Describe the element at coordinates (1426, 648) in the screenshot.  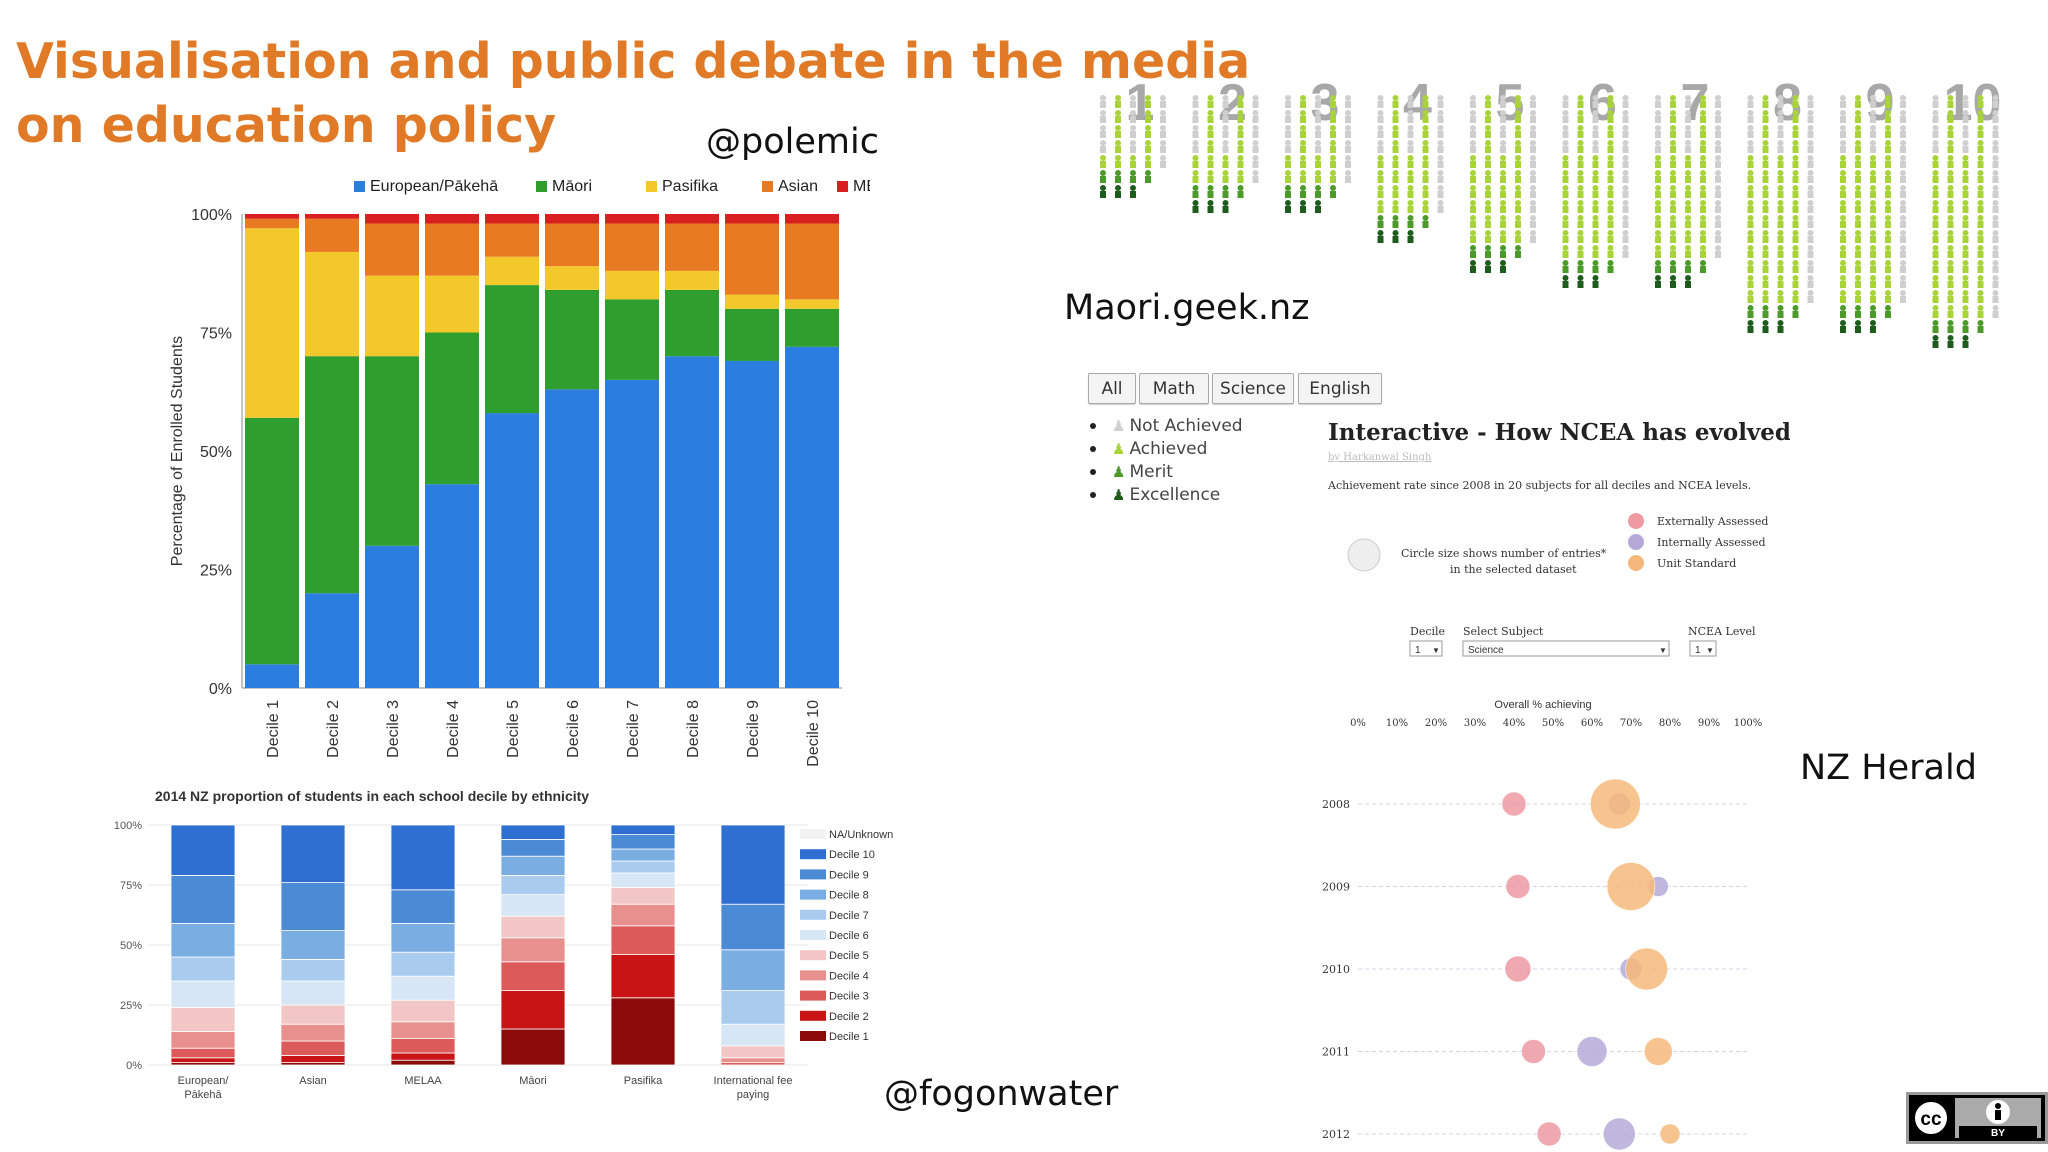
I see `decile-select` at that location.